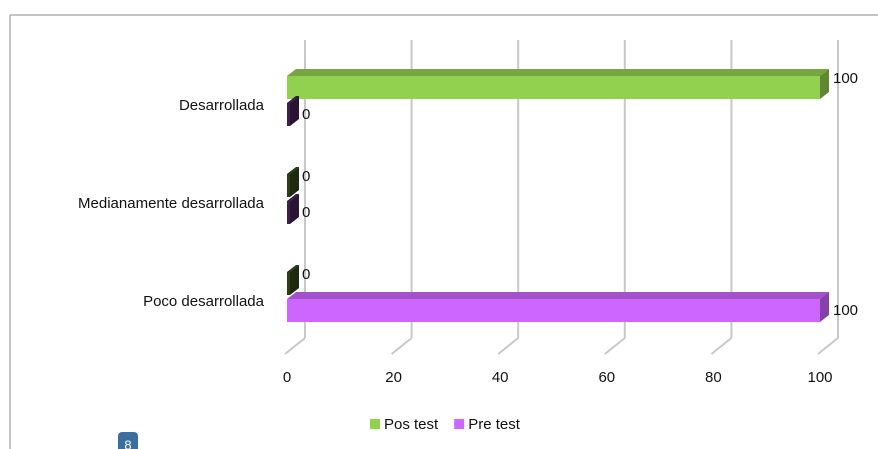 The width and height of the screenshot is (878, 449). Describe the element at coordinates (819, 377) in the screenshot. I see `x-tick-label: 100` at that location.